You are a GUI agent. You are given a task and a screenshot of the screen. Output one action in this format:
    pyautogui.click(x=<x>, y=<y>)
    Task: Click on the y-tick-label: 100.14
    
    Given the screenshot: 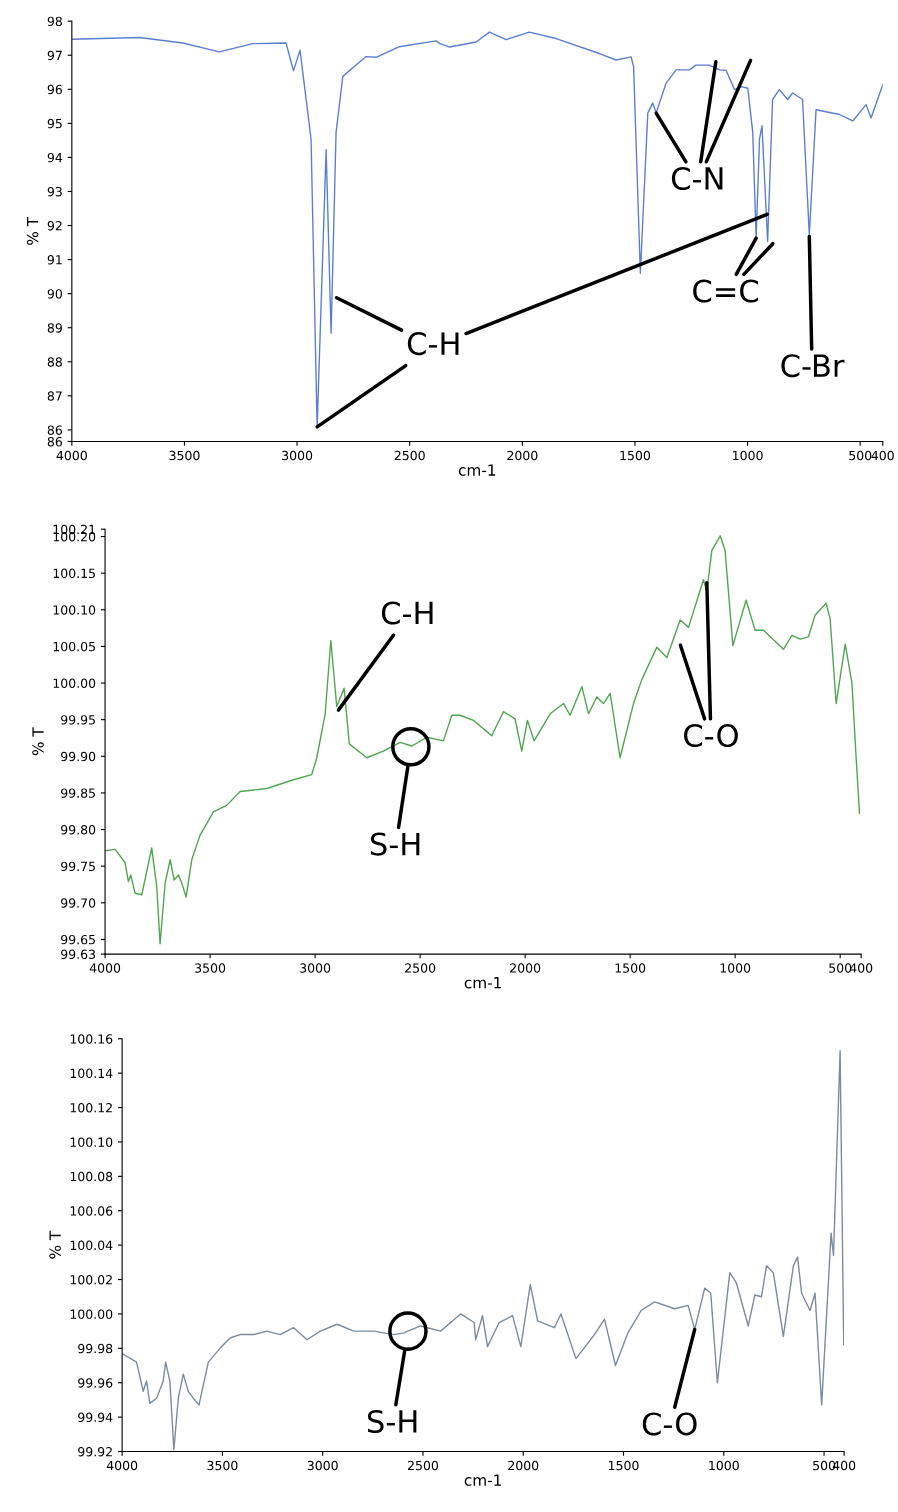 What is the action you would take?
    pyautogui.click(x=91, y=1073)
    